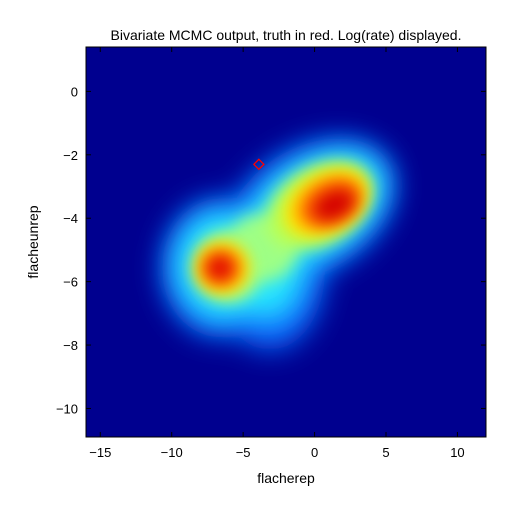  I want to click on y-axis-label: flacheunrep, so click(33, 241).